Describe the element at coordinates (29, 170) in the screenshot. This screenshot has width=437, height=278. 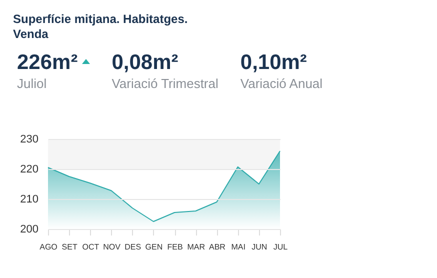
I see `y-tick-label: 220` at that location.